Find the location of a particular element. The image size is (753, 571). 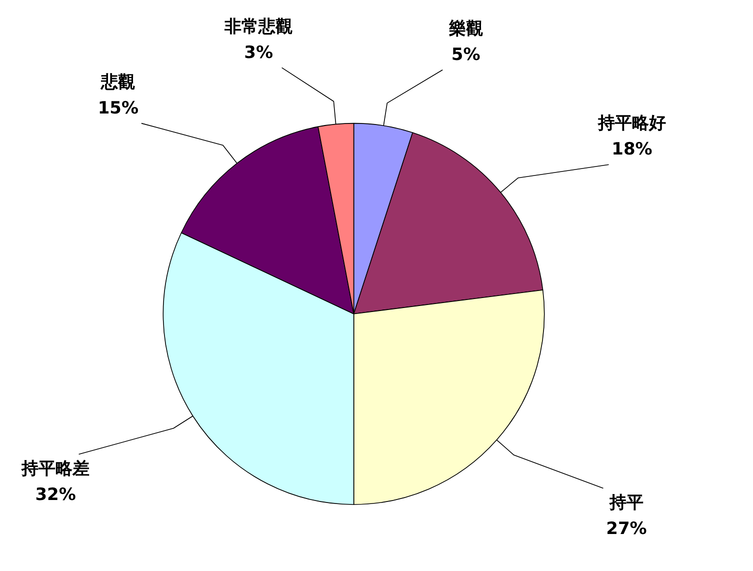

slice-label: 持平略好 is located at coordinates (631, 124).